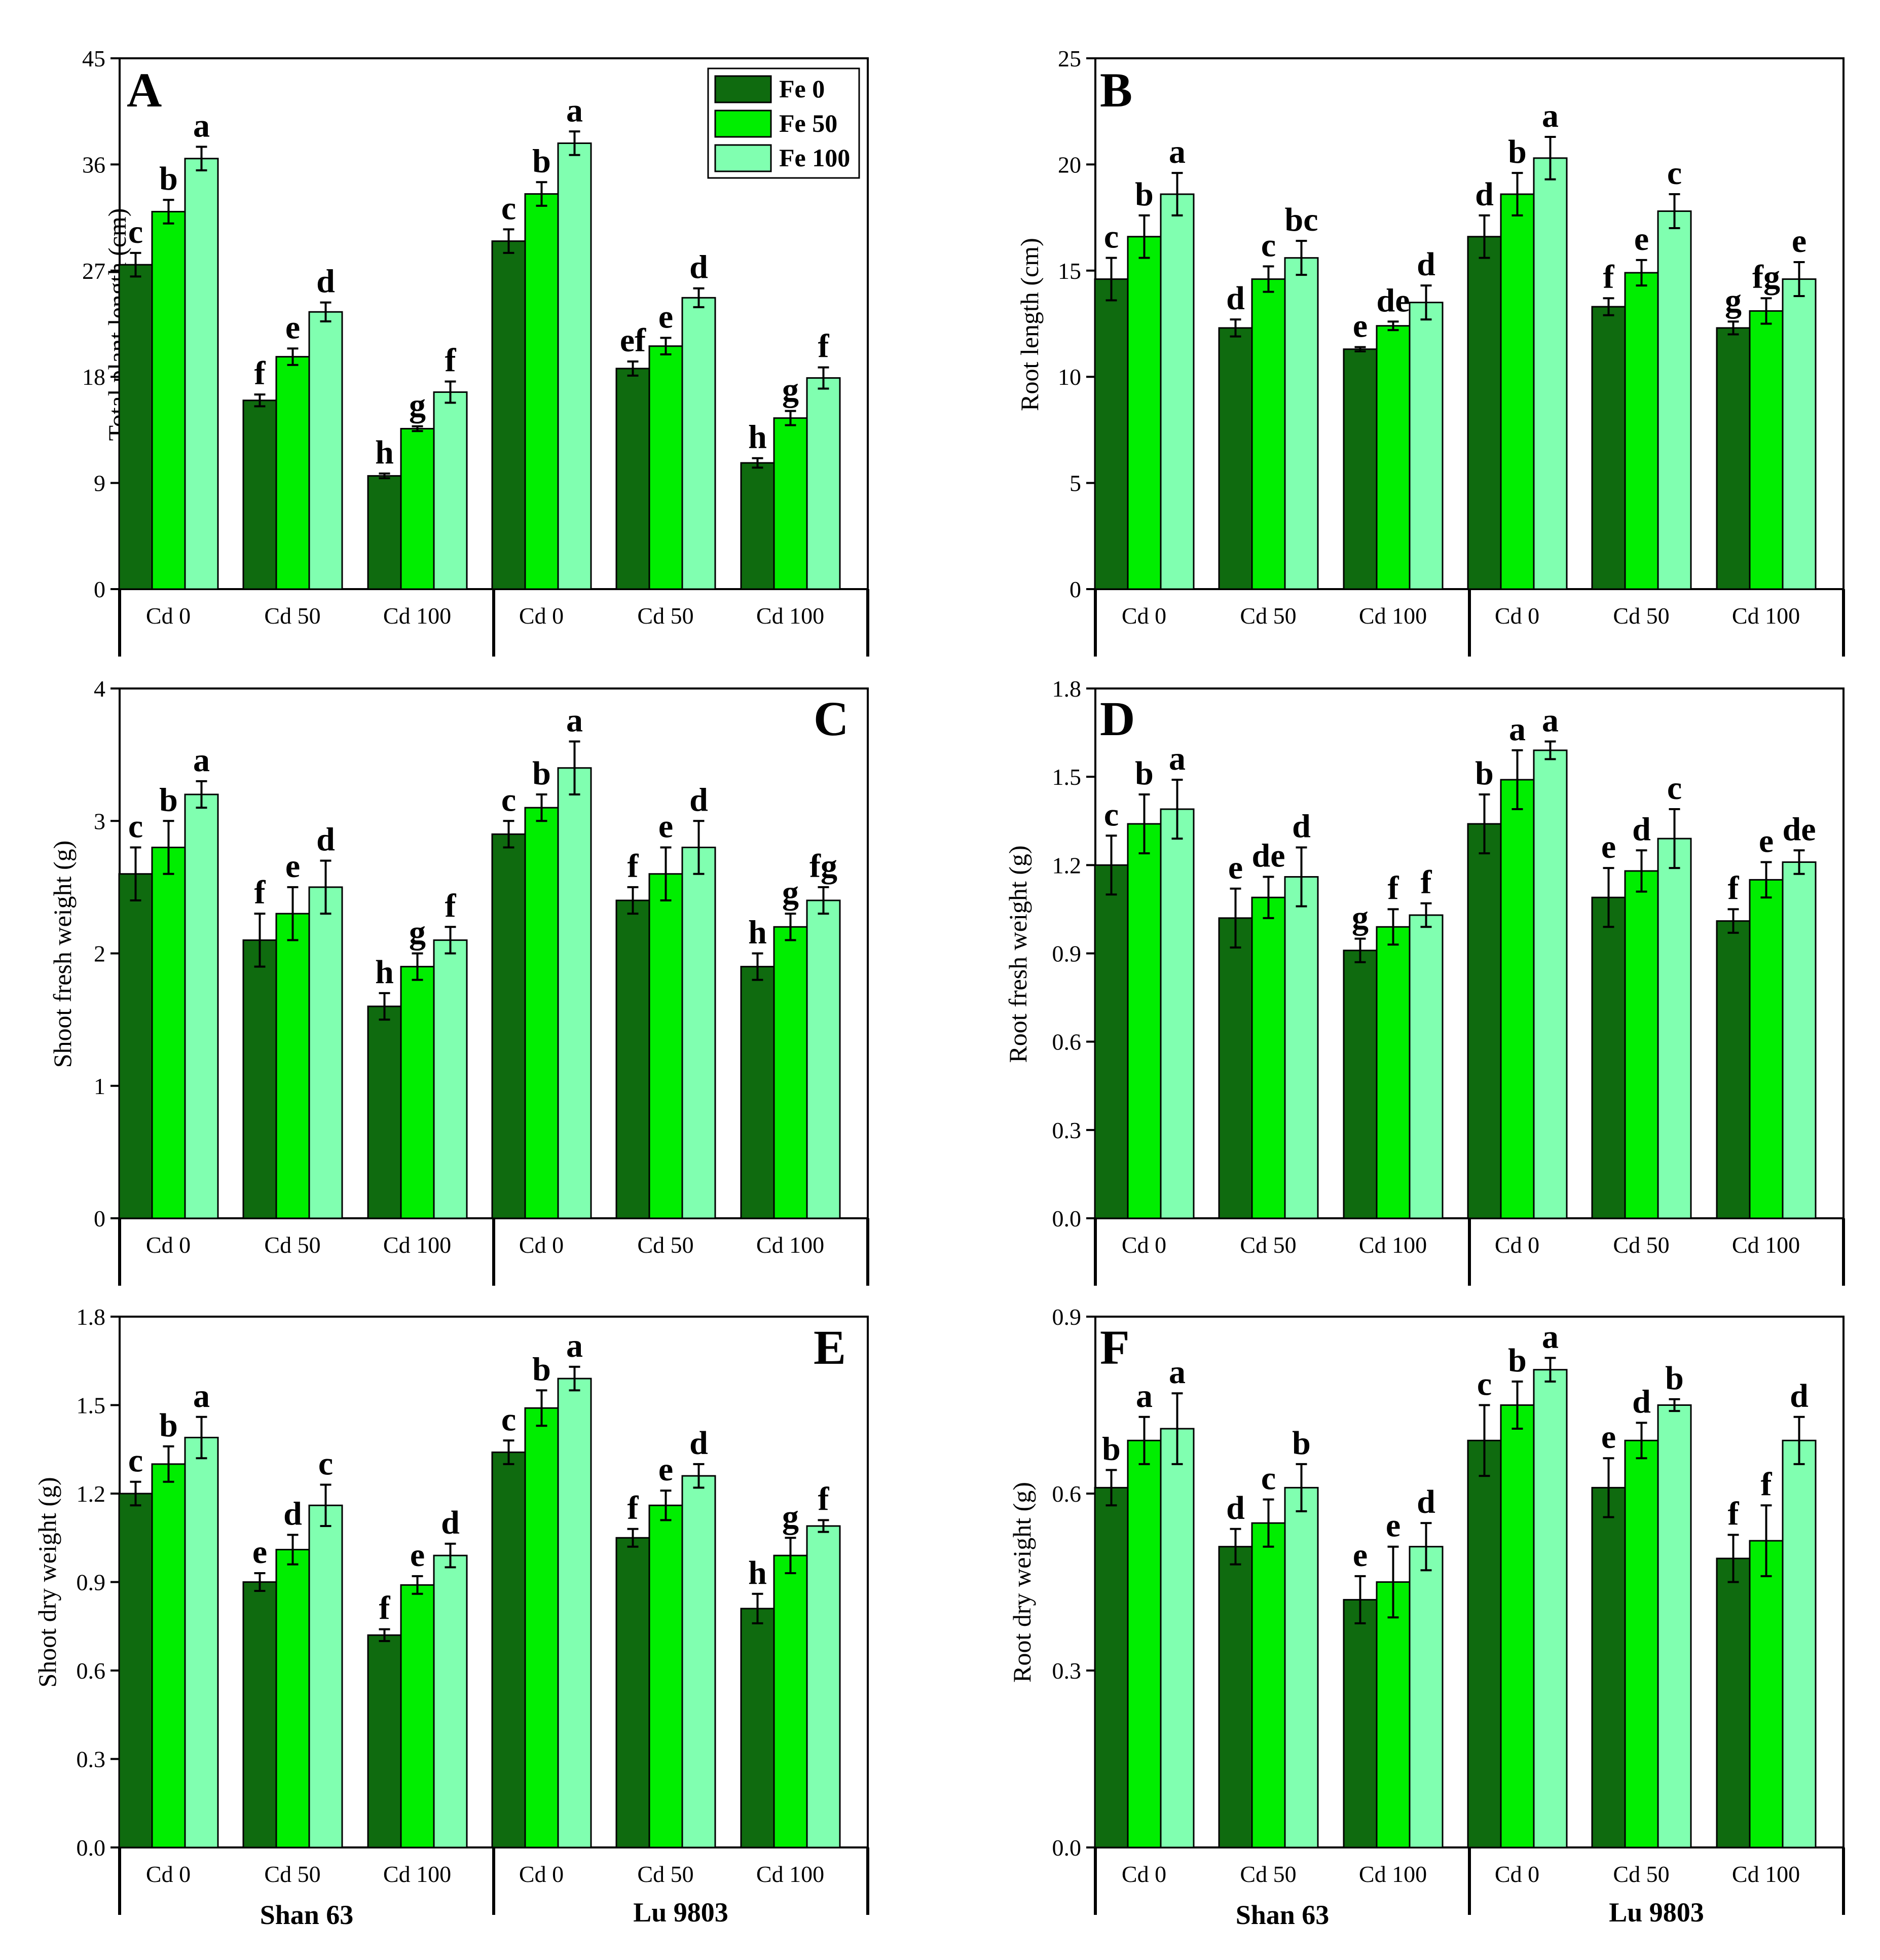  I want to click on y-axis-label: Root dry weight (g), so click(1022, 1582).